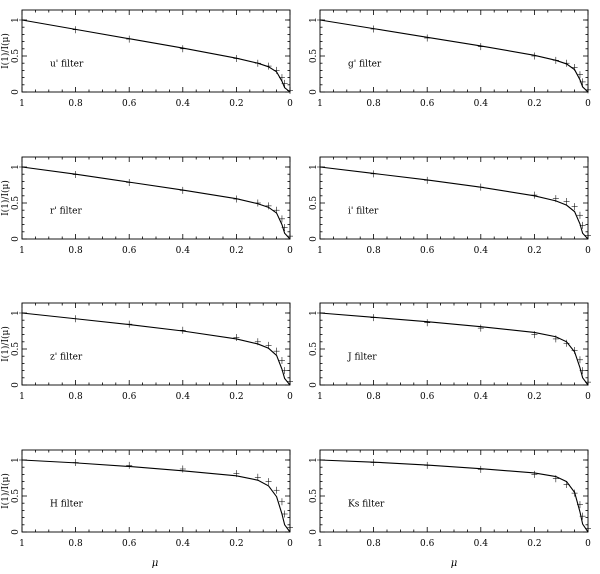  I want to click on panel-label: J filter, so click(362, 358).